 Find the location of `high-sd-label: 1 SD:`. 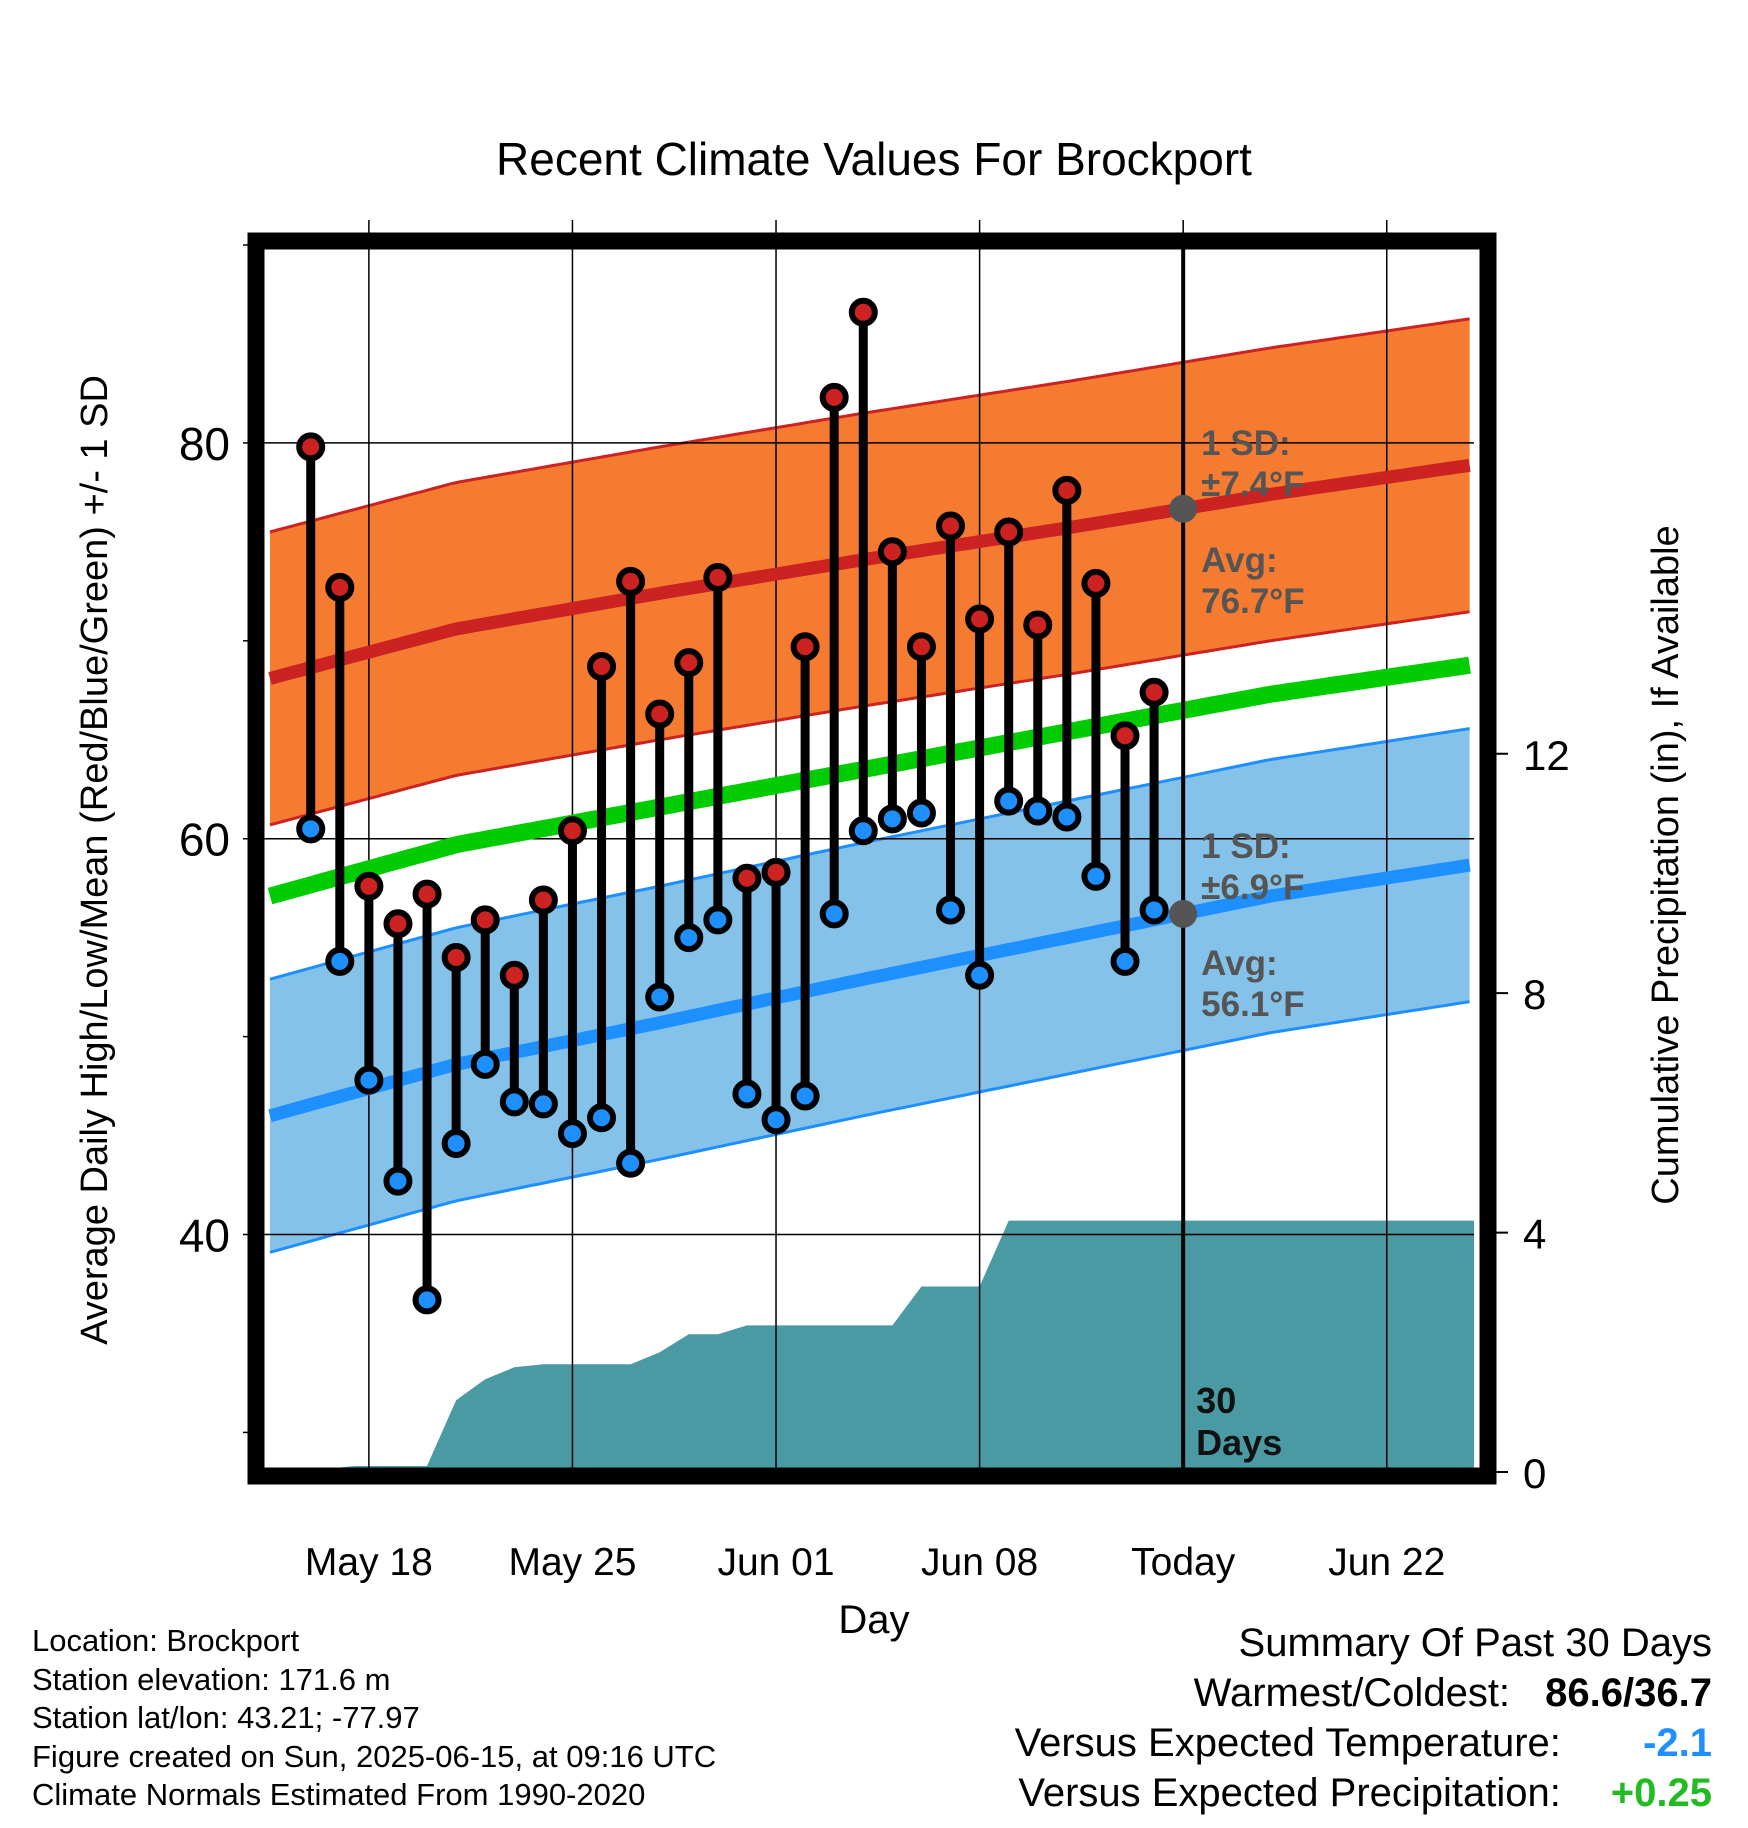

high-sd-label: 1 SD: is located at coordinates (1245, 443).